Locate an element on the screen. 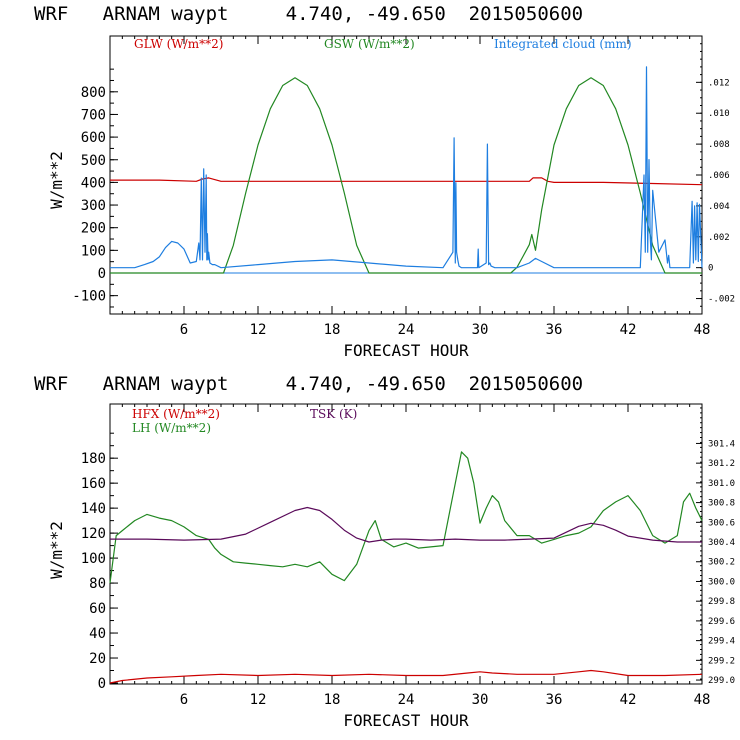 The image size is (740, 740). series-line-hfx is located at coordinates (406, 676).